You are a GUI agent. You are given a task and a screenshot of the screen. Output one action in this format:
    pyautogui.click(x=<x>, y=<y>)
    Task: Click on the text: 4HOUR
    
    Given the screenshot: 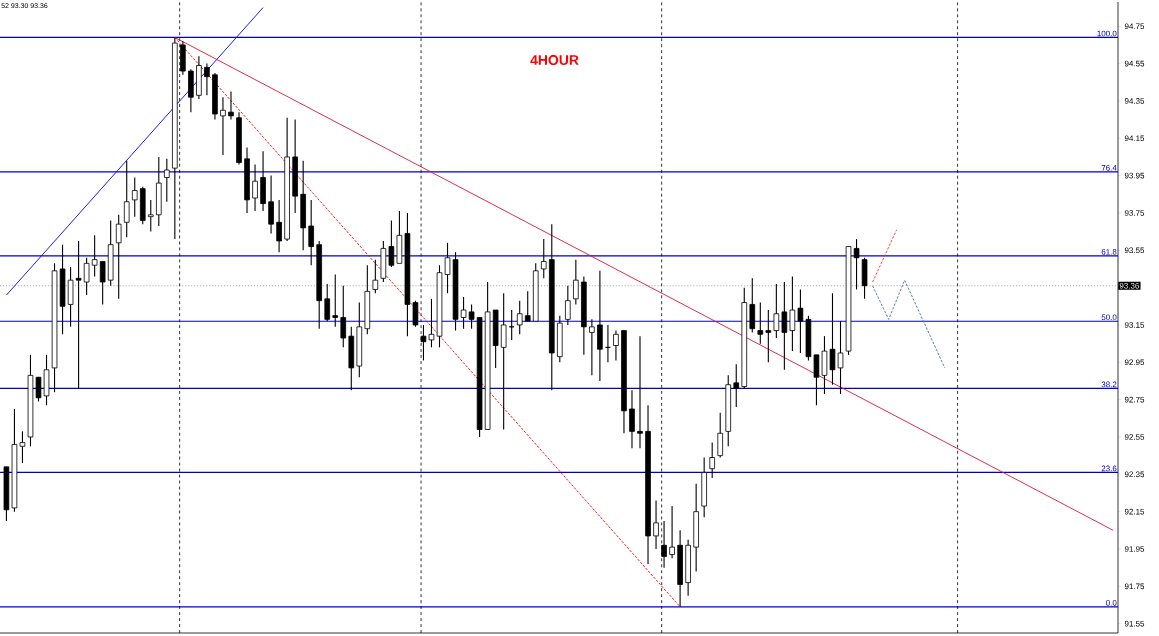 What is the action you would take?
    pyautogui.click(x=554, y=60)
    